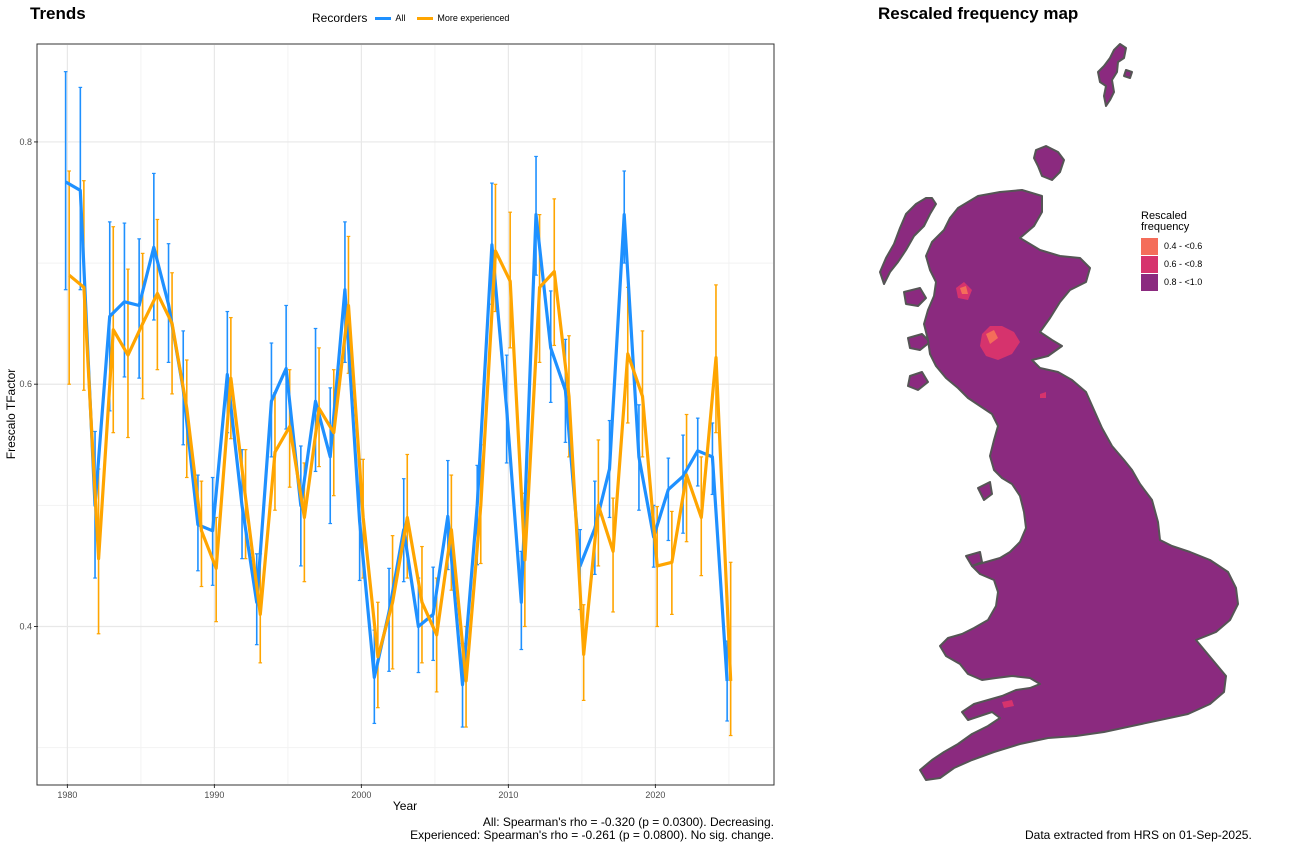 The image size is (1300, 850). Describe the element at coordinates (67, 795) in the screenshot. I see `x-tick-label: 1980` at that location.